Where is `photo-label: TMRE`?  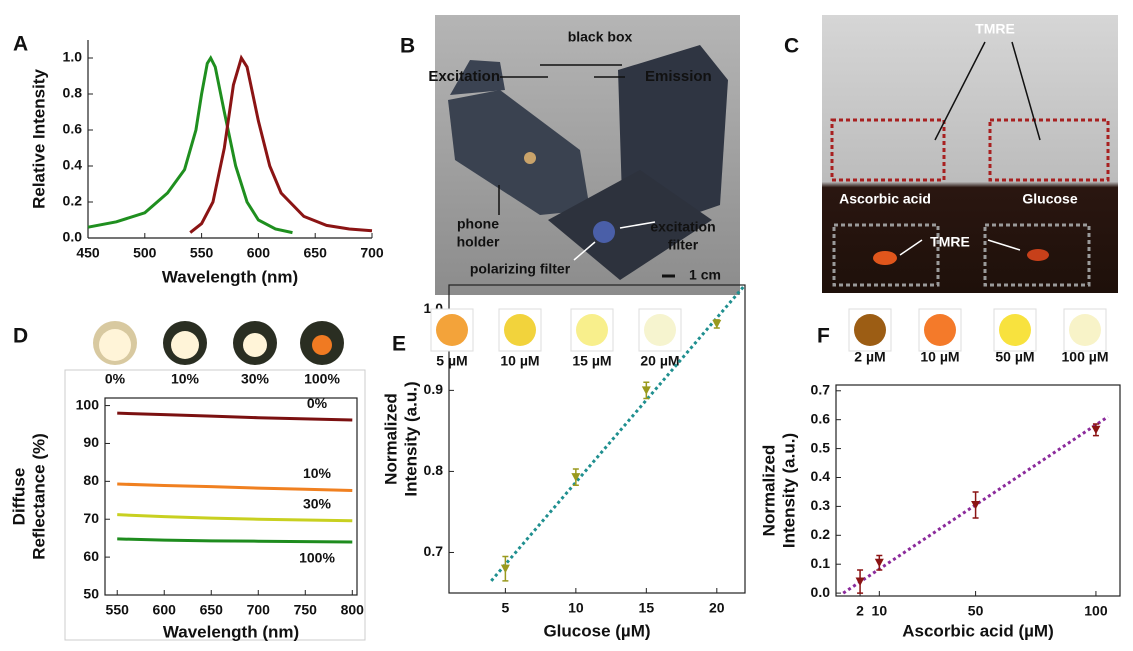
photo-label: TMRE is located at coordinates (950, 242).